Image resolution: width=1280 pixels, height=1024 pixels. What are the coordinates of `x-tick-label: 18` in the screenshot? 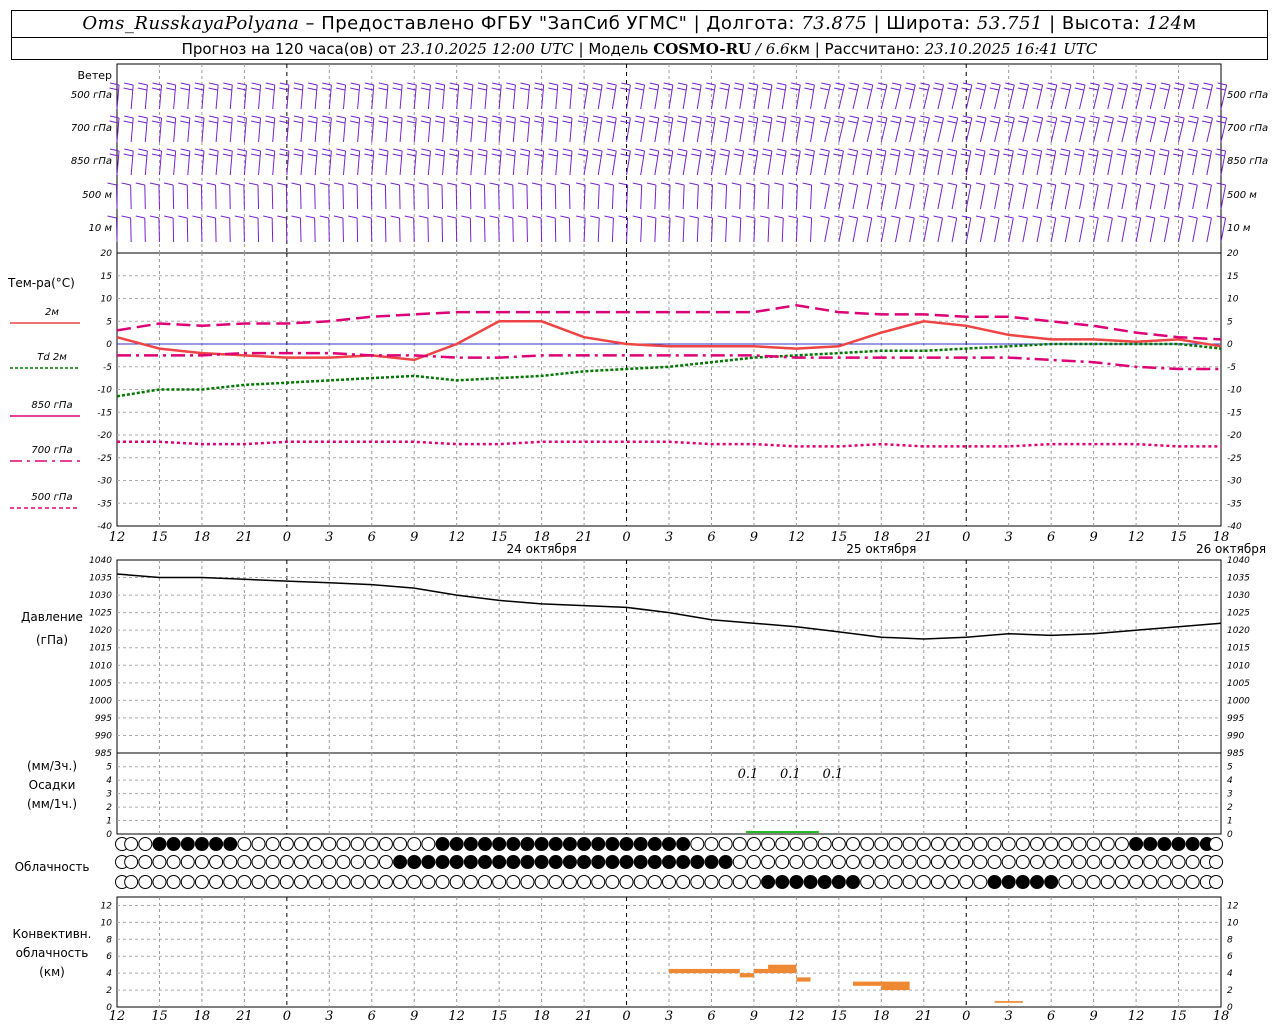 It's located at (541, 537).